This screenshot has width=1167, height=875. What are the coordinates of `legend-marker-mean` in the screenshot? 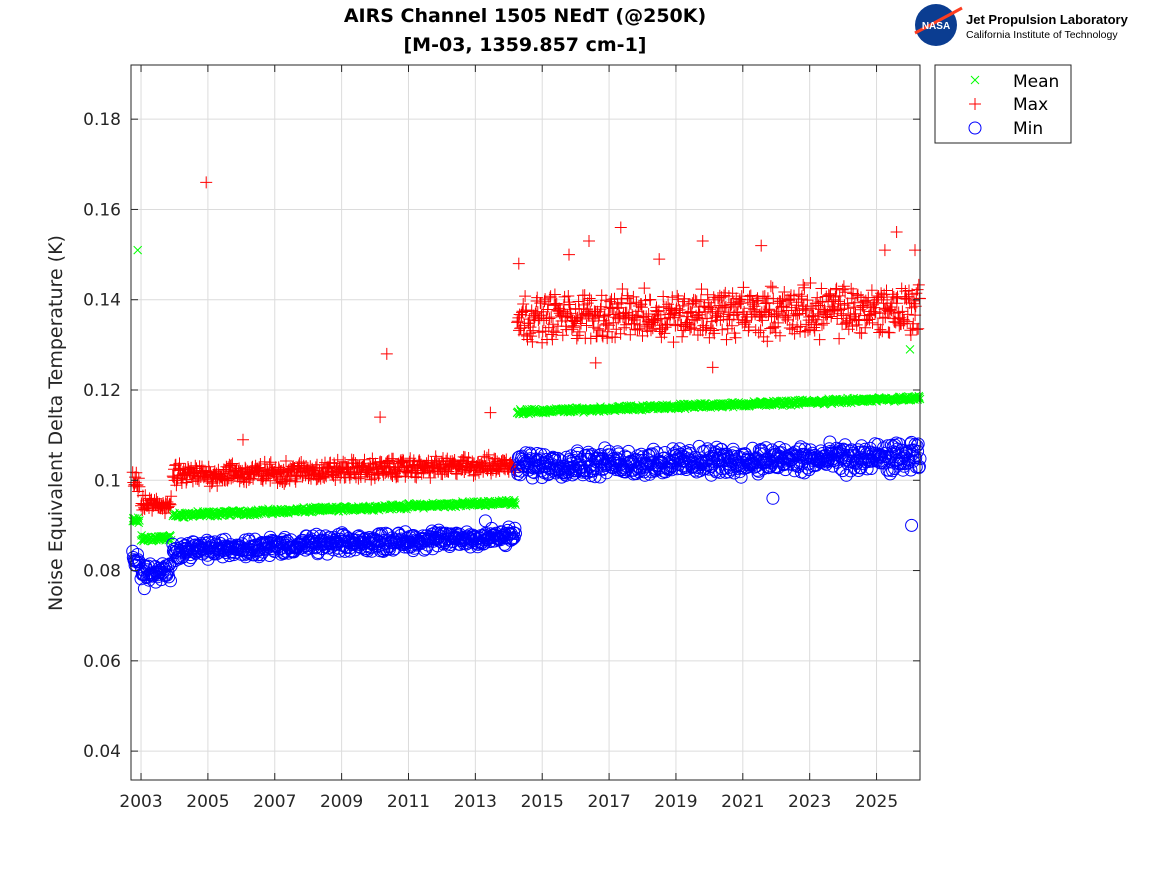 It's located at (975, 80).